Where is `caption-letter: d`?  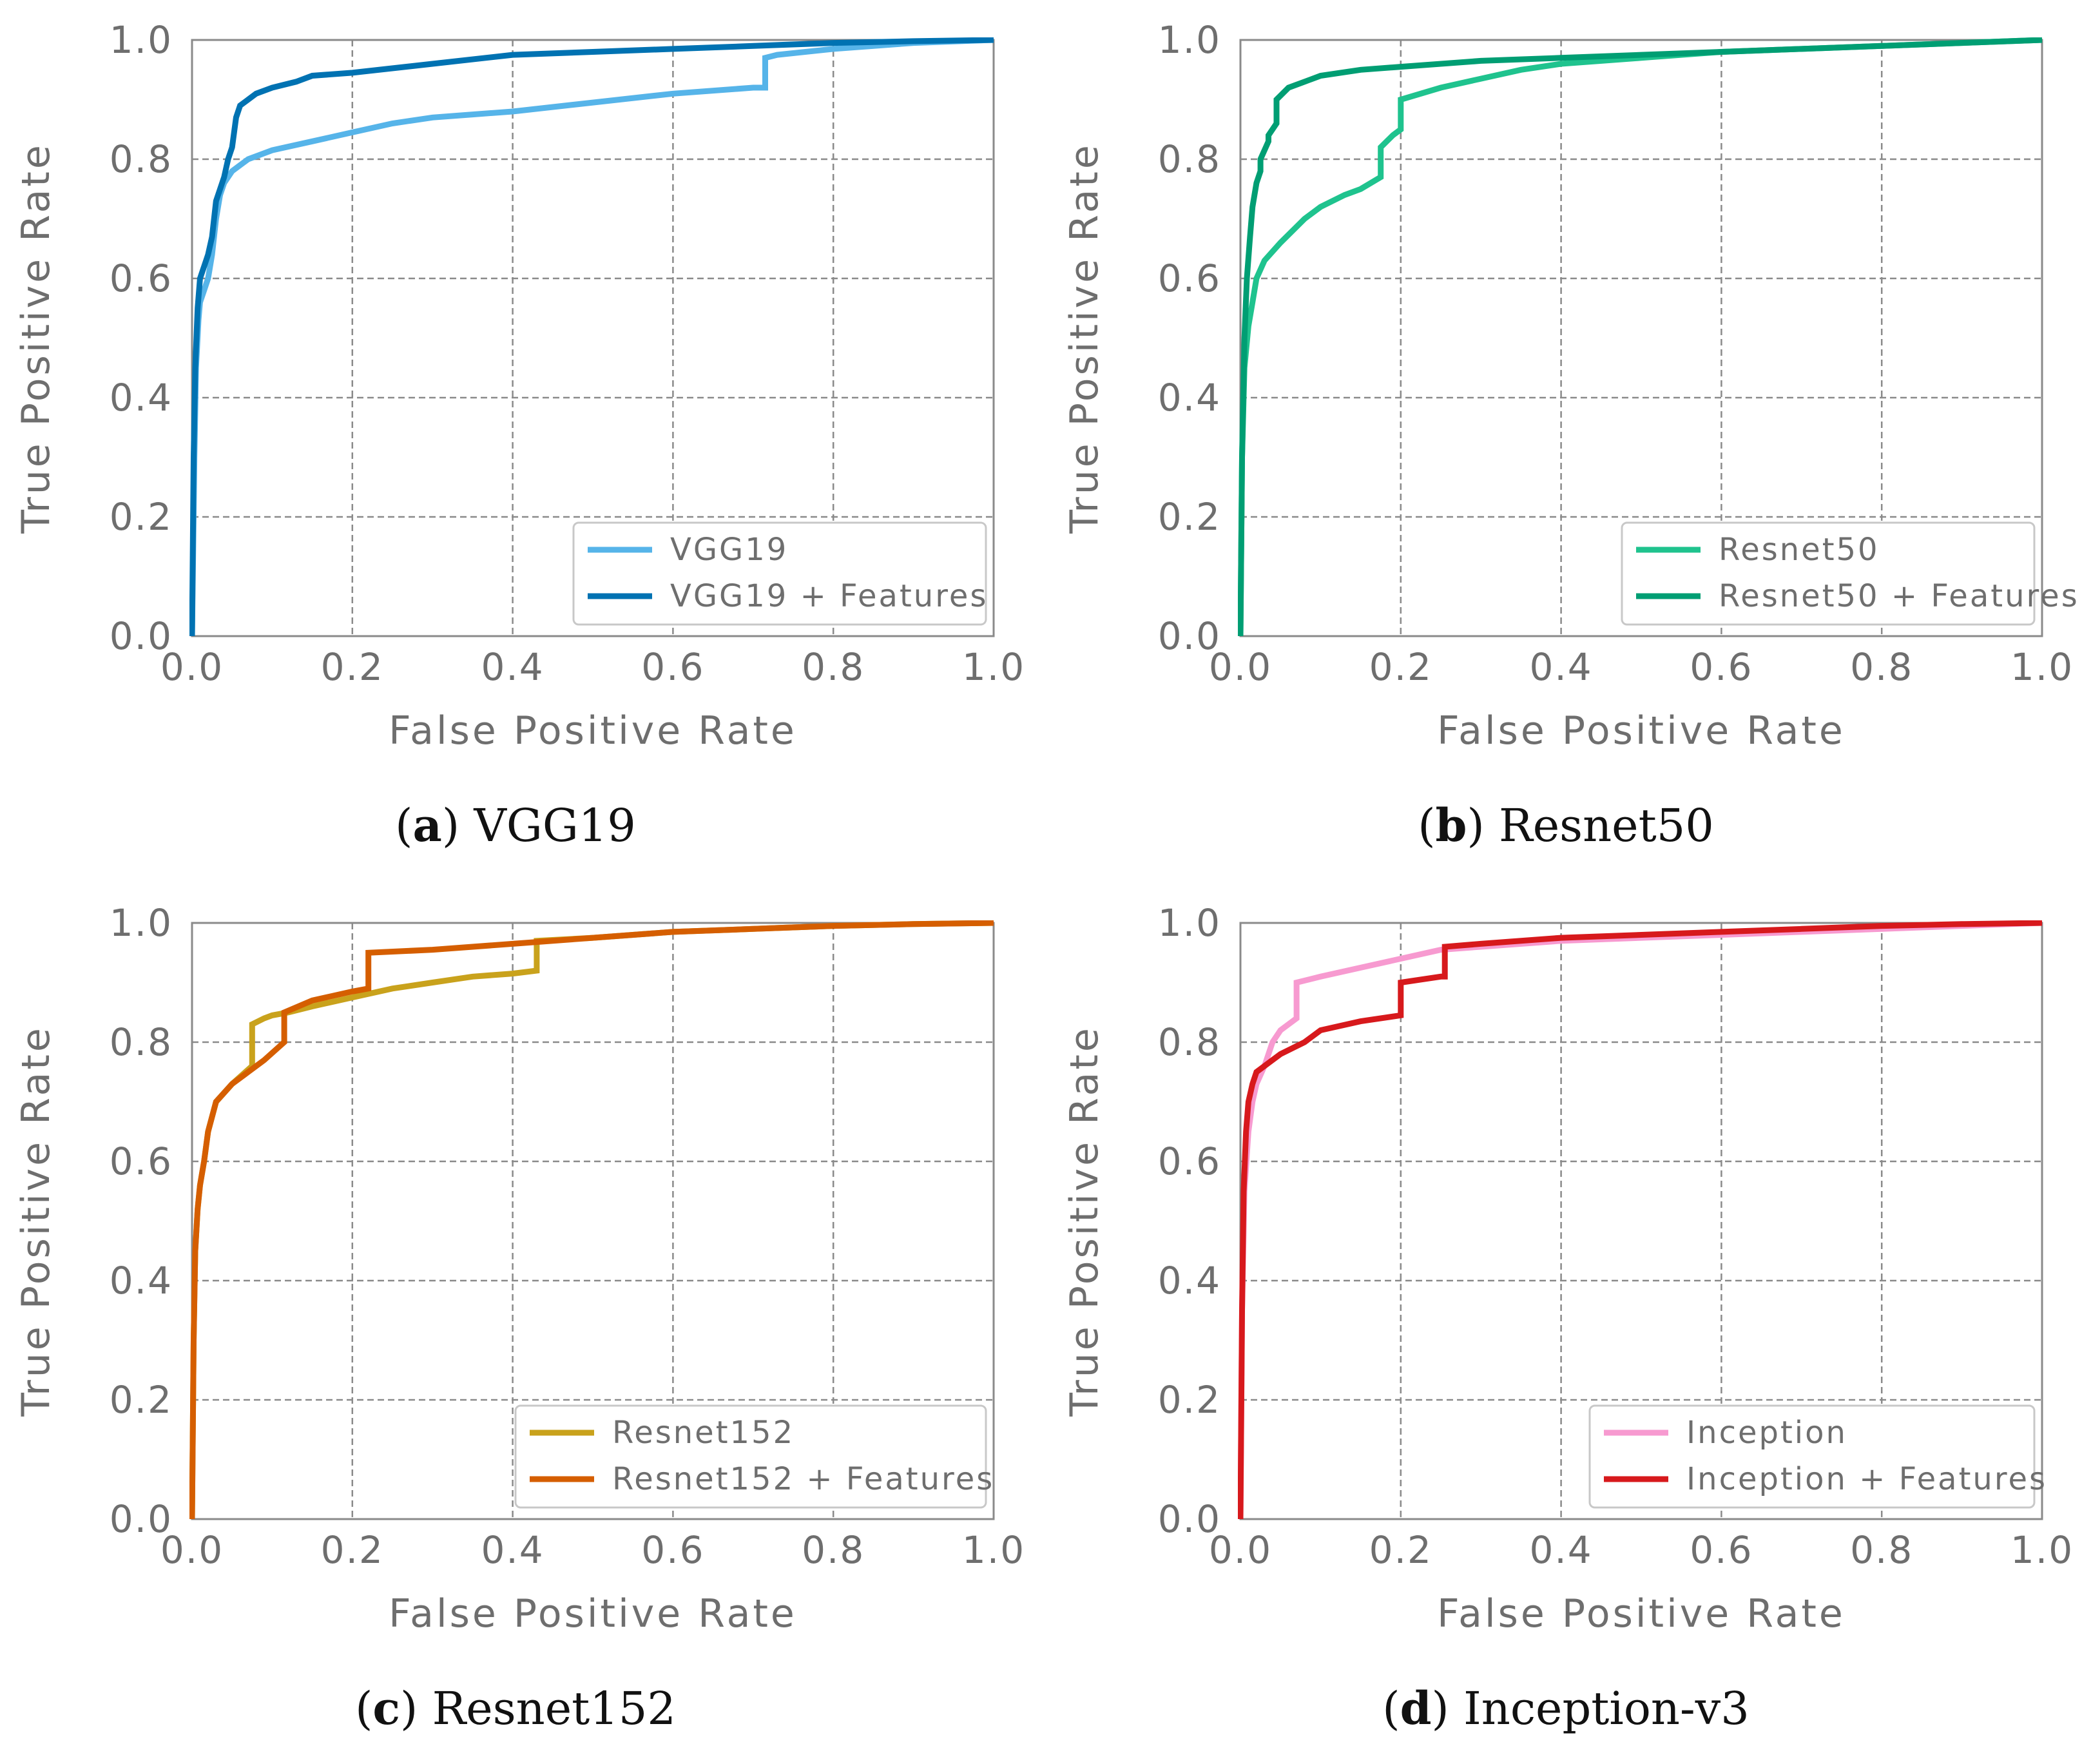
caption-letter: d is located at coordinates (1416, 1709).